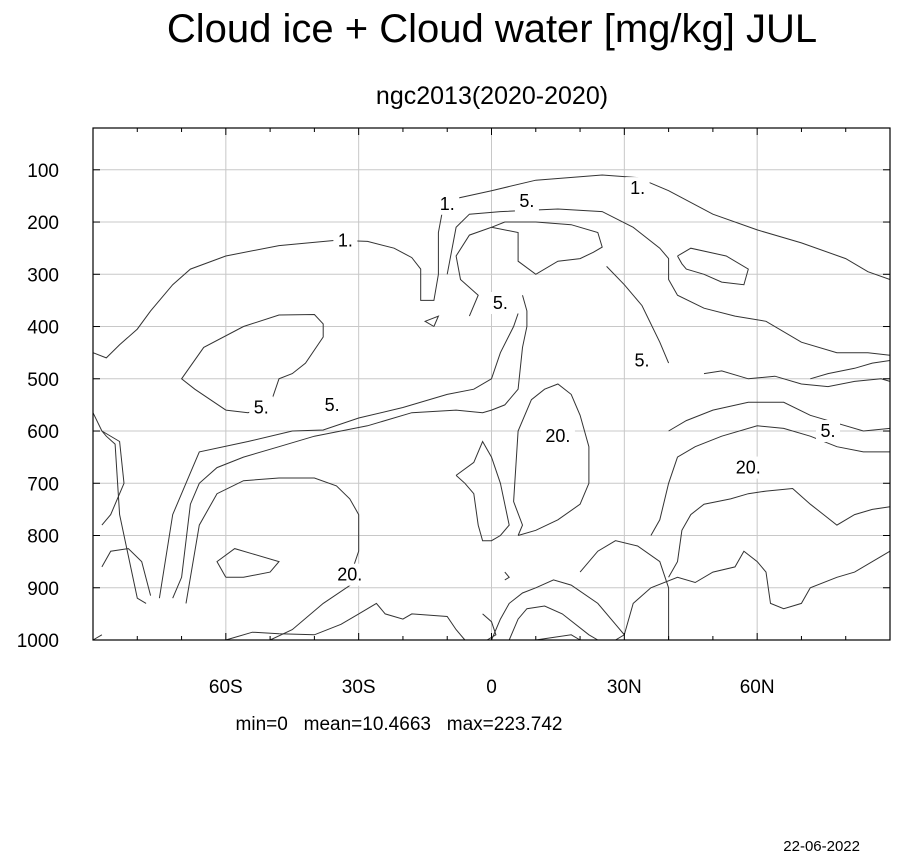 The image size is (901, 861). Describe the element at coordinates (43, 275) in the screenshot. I see `y-tick-label: 300` at that location.